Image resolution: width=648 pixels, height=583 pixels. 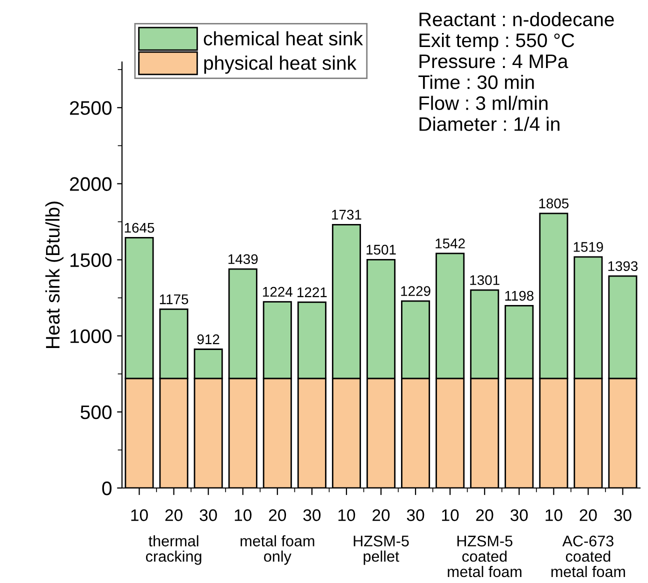 What do you see at coordinates (174, 299) in the screenshot?
I see `total-label: 1175` at bounding box center [174, 299].